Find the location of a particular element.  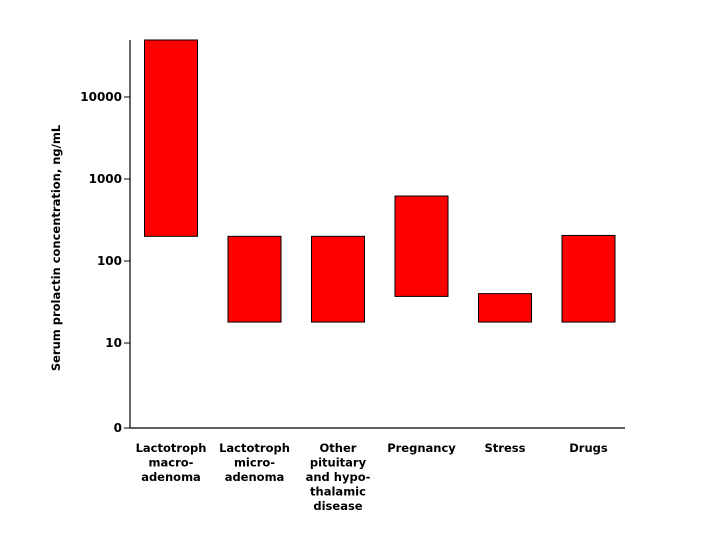

y-tick-label: 10000 is located at coordinates (101, 97).